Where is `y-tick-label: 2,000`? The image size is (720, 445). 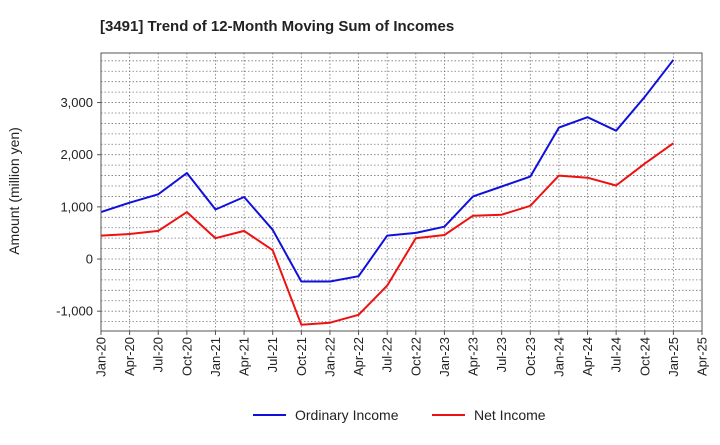
y-tick-label: 2,000 is located at coordinates (76, 154).